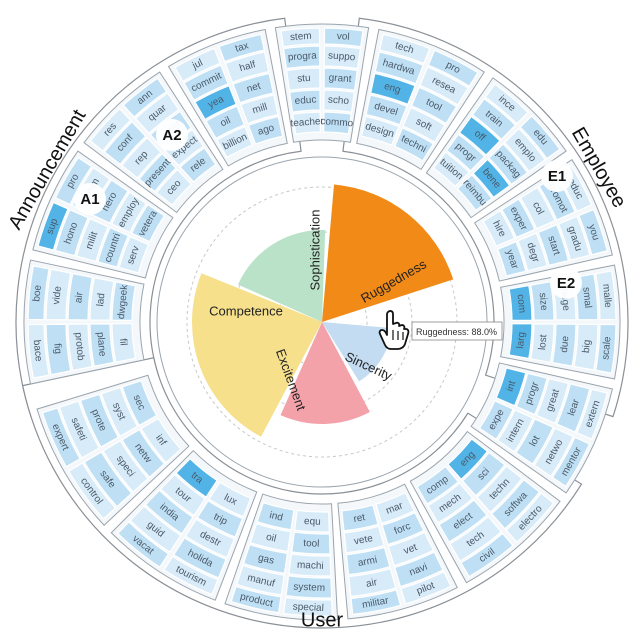  I want to click on sincerity-petal, so click(357, 352).